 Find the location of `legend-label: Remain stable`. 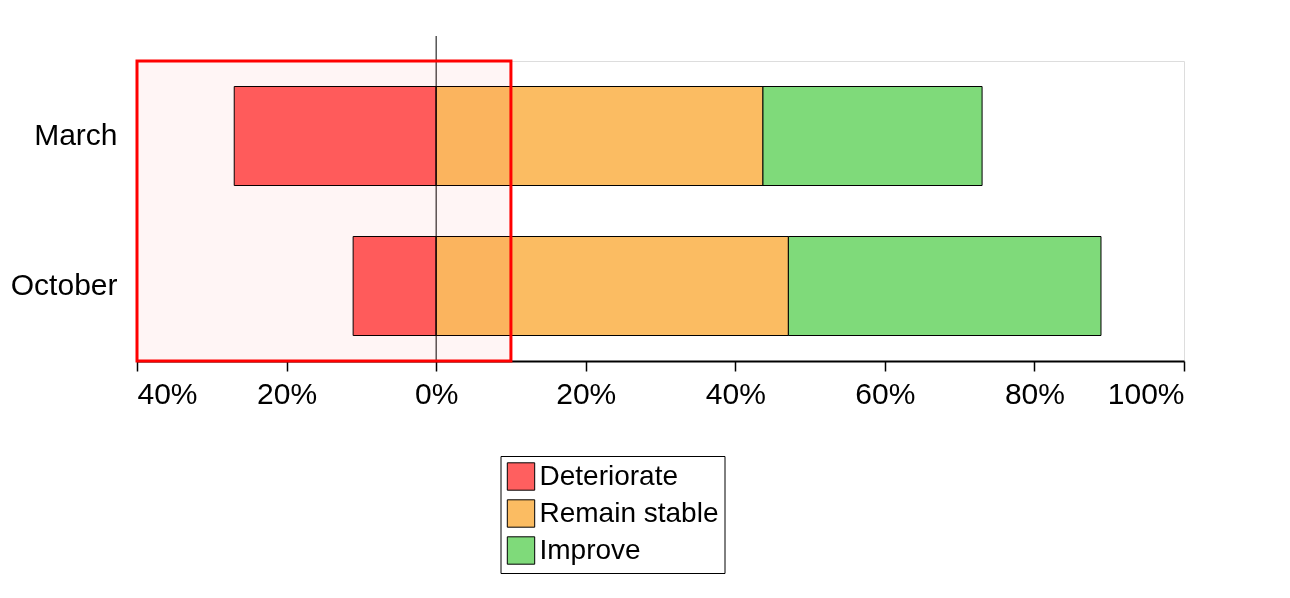

legend-label: Remain stable is located at coordinates (629, 512).